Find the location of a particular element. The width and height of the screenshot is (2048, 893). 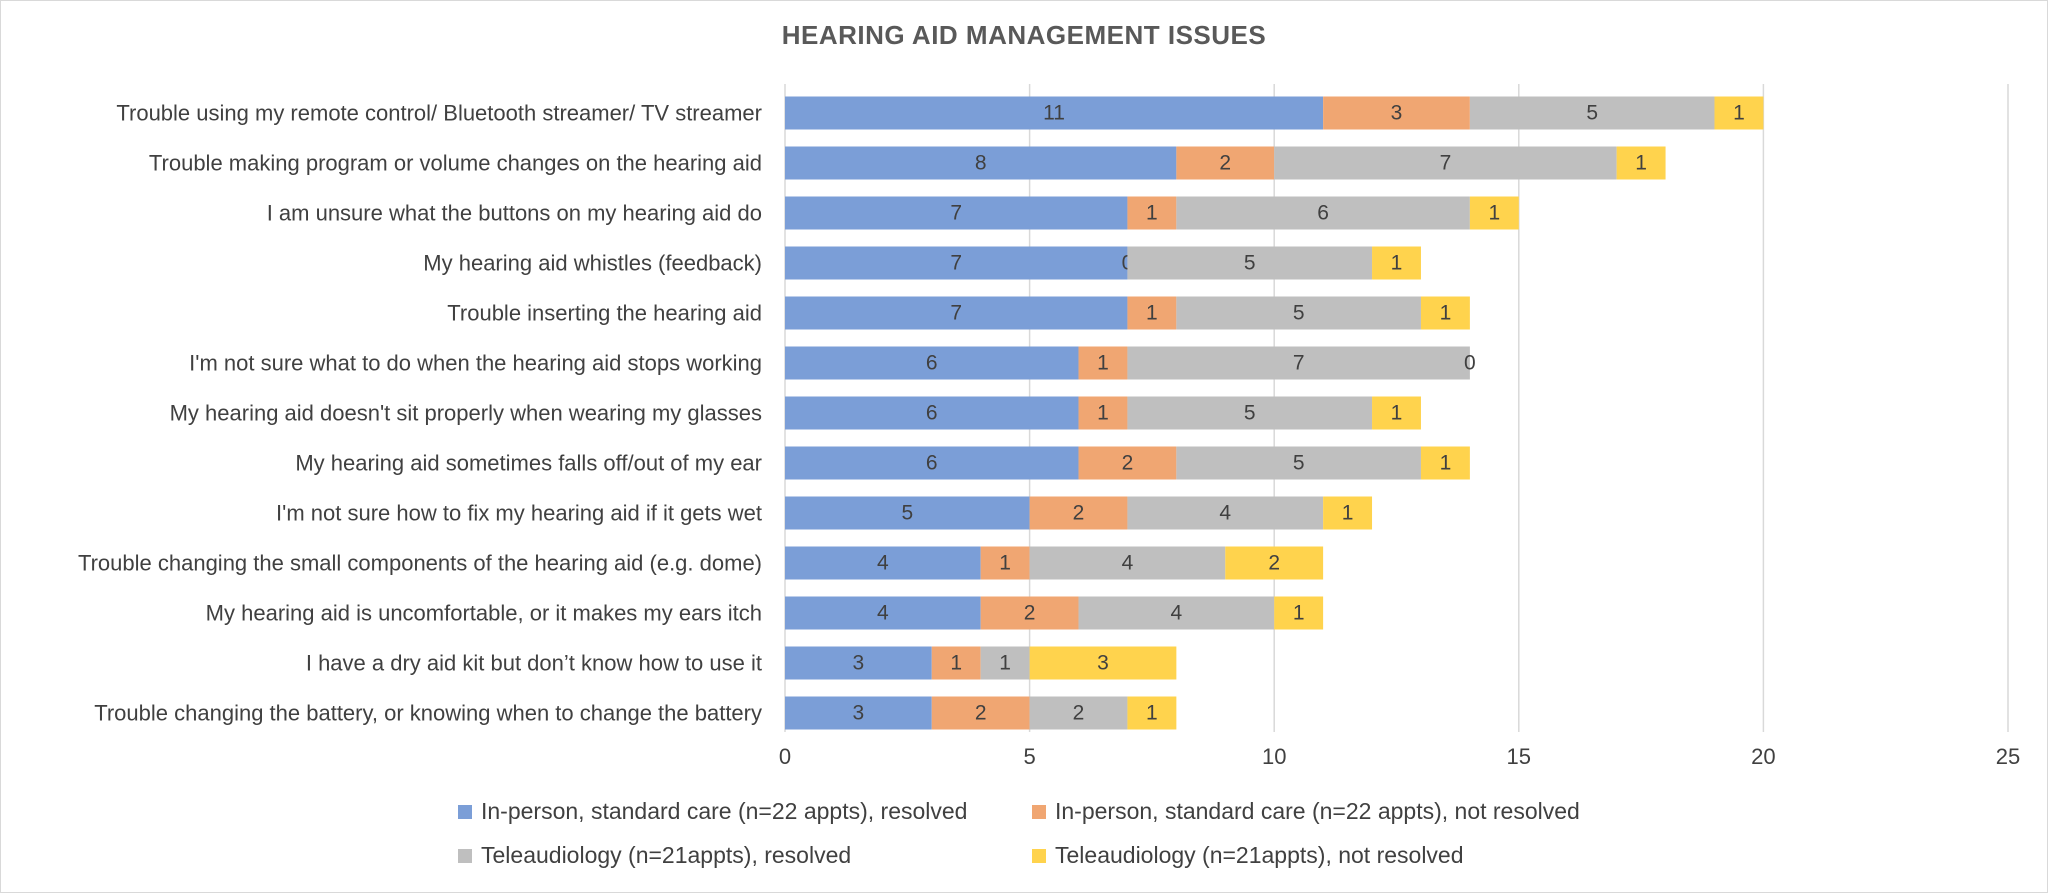

legend-item: Teleaudiology (n=21appts), not resolved is located at coordinates (1248, 855).